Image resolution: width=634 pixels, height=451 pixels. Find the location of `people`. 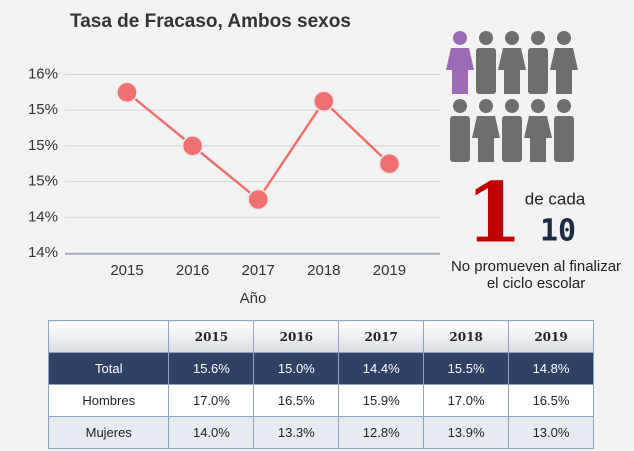

people is located at coordinates (512, 96).